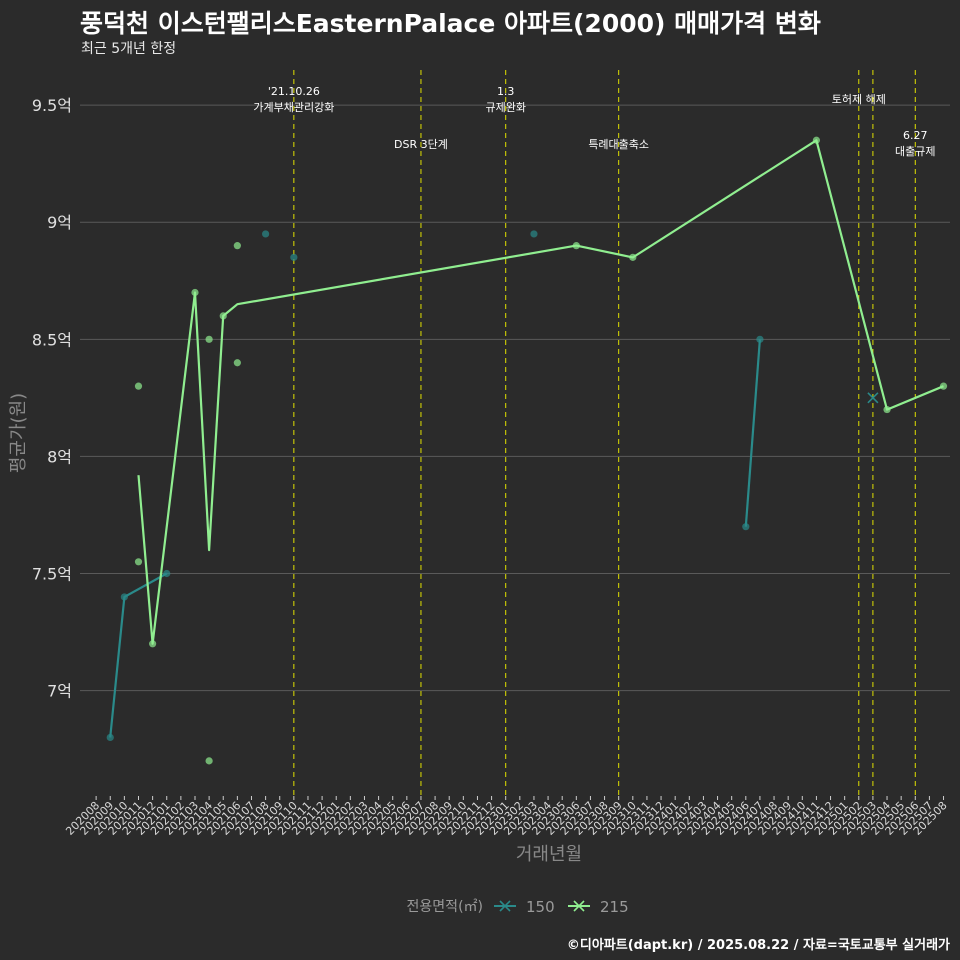  What do you see at coordinates (59, 456) in the screenshot?
I see `y-tick-label: 8억` at bounding box center [59, 456].